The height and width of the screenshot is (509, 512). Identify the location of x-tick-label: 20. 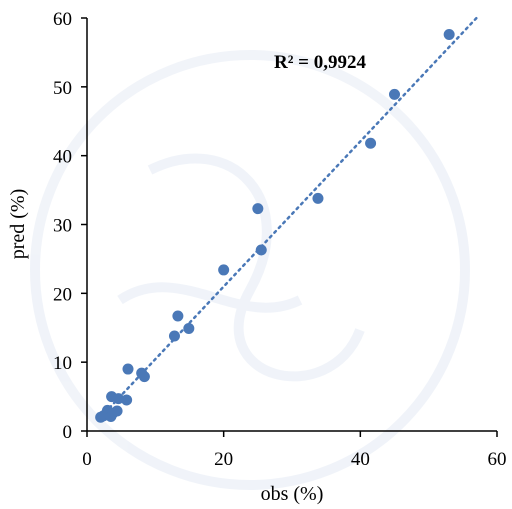
(223, 459).